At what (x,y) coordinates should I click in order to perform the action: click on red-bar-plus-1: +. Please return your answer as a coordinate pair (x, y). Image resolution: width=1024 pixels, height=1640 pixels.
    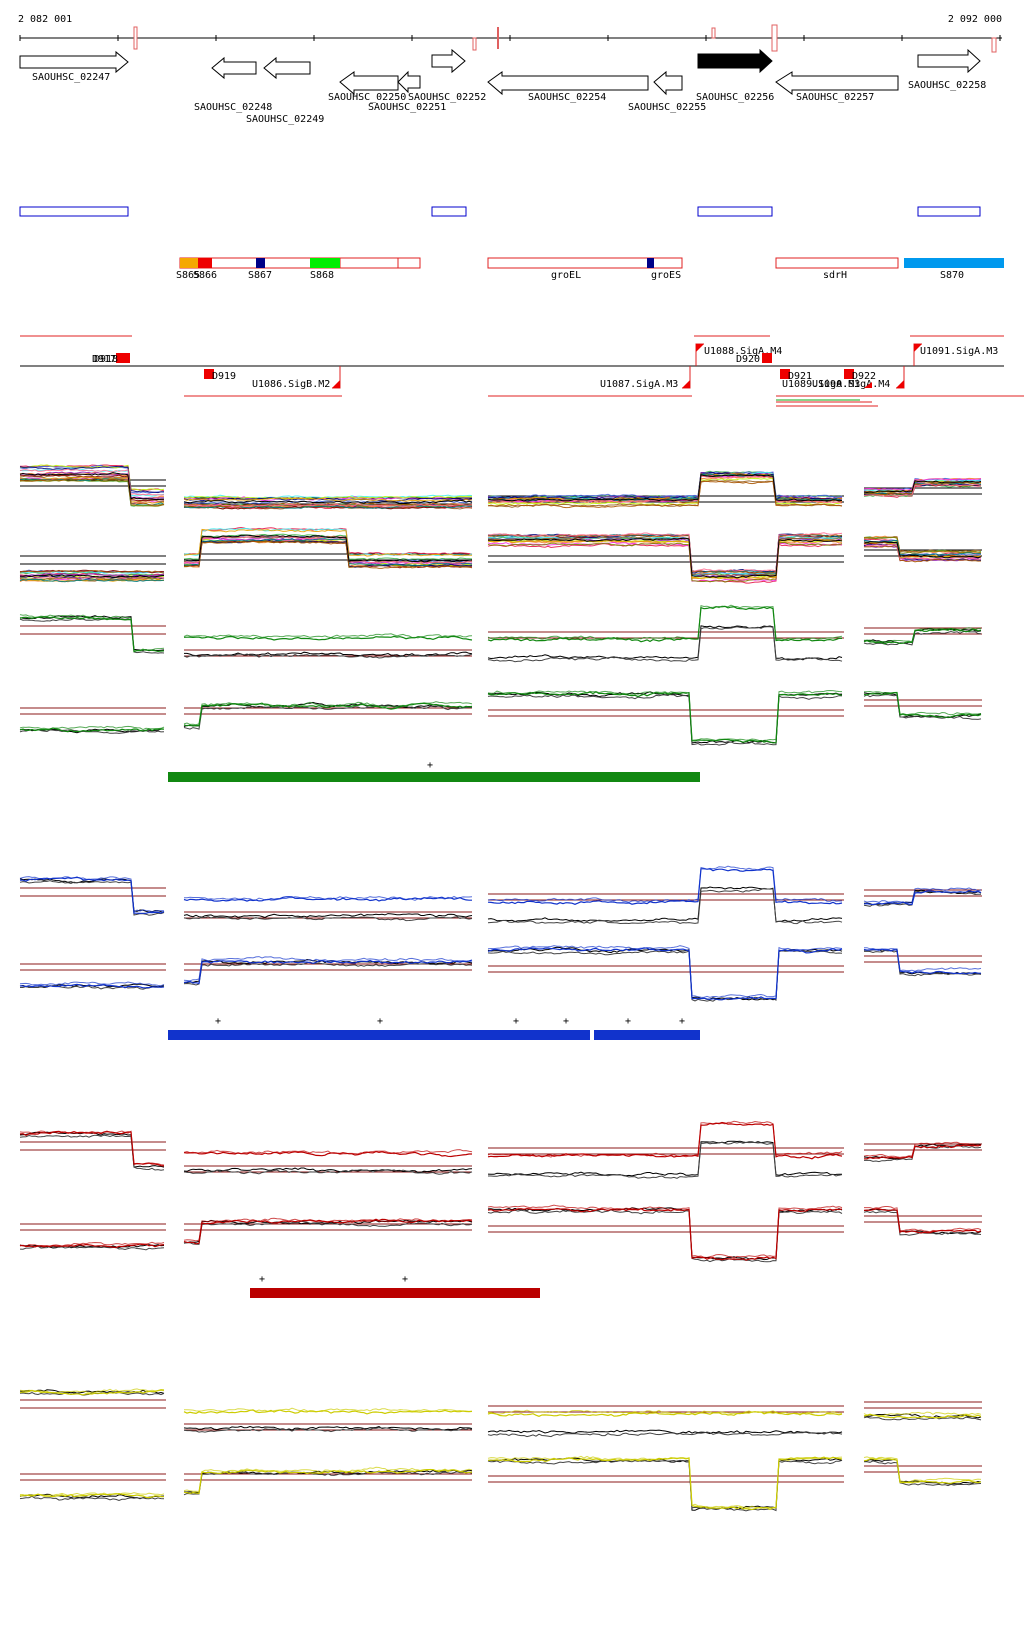
    Looking at the image, I should click on (262, 1279).